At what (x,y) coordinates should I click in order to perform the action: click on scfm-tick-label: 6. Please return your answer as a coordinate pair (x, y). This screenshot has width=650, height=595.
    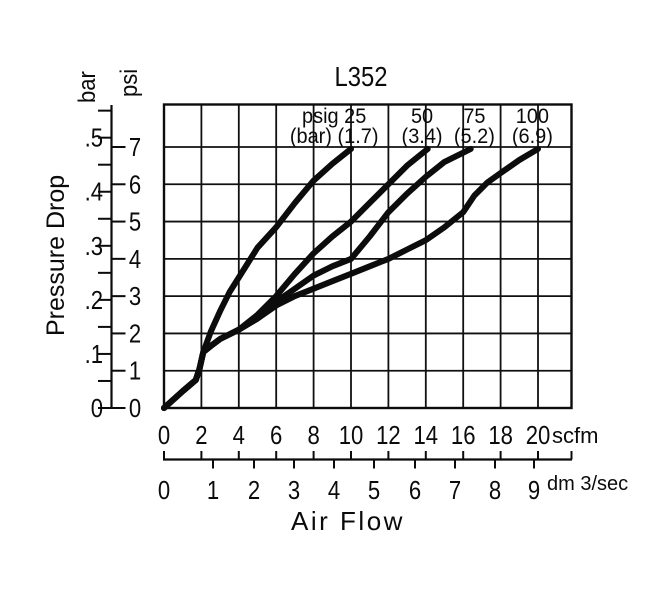
    Looking at the image, I should click on (276, 435).